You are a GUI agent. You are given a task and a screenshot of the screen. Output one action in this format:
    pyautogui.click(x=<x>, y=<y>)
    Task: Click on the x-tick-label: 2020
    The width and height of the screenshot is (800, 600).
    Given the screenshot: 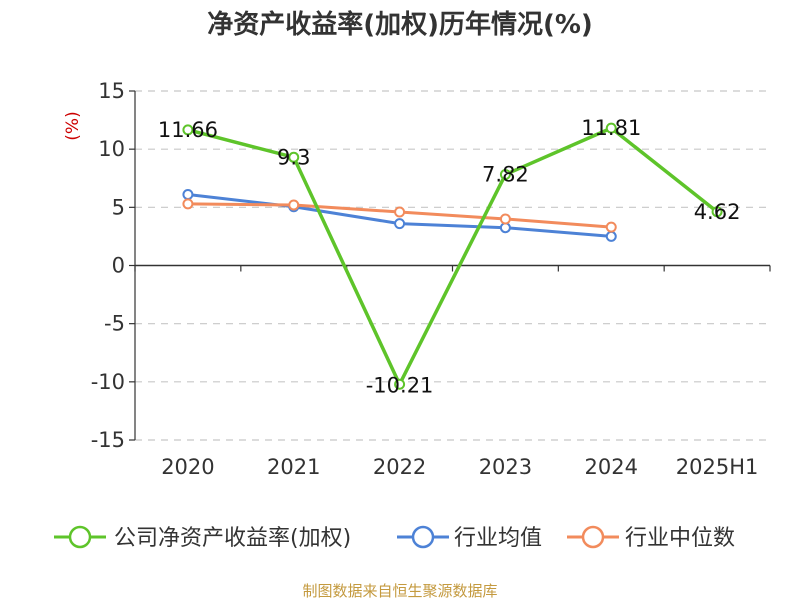 What is the action you would take?
    pyautogui.click(x=187, y=467)
    